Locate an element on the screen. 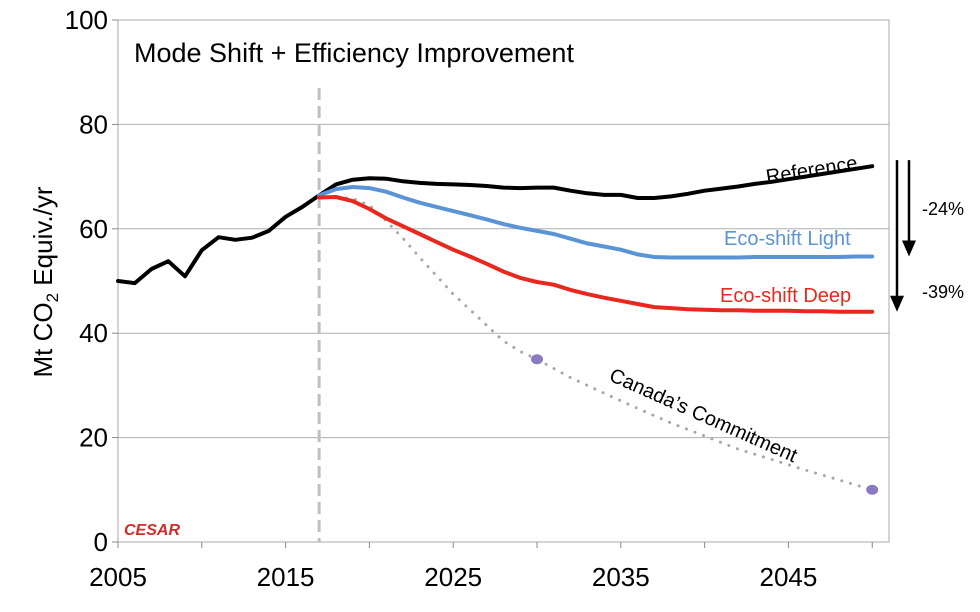 Image resolution: width=980 pixels, height=612 pixels. x-tick-label: 2015 is located at coordinates (286, 577).